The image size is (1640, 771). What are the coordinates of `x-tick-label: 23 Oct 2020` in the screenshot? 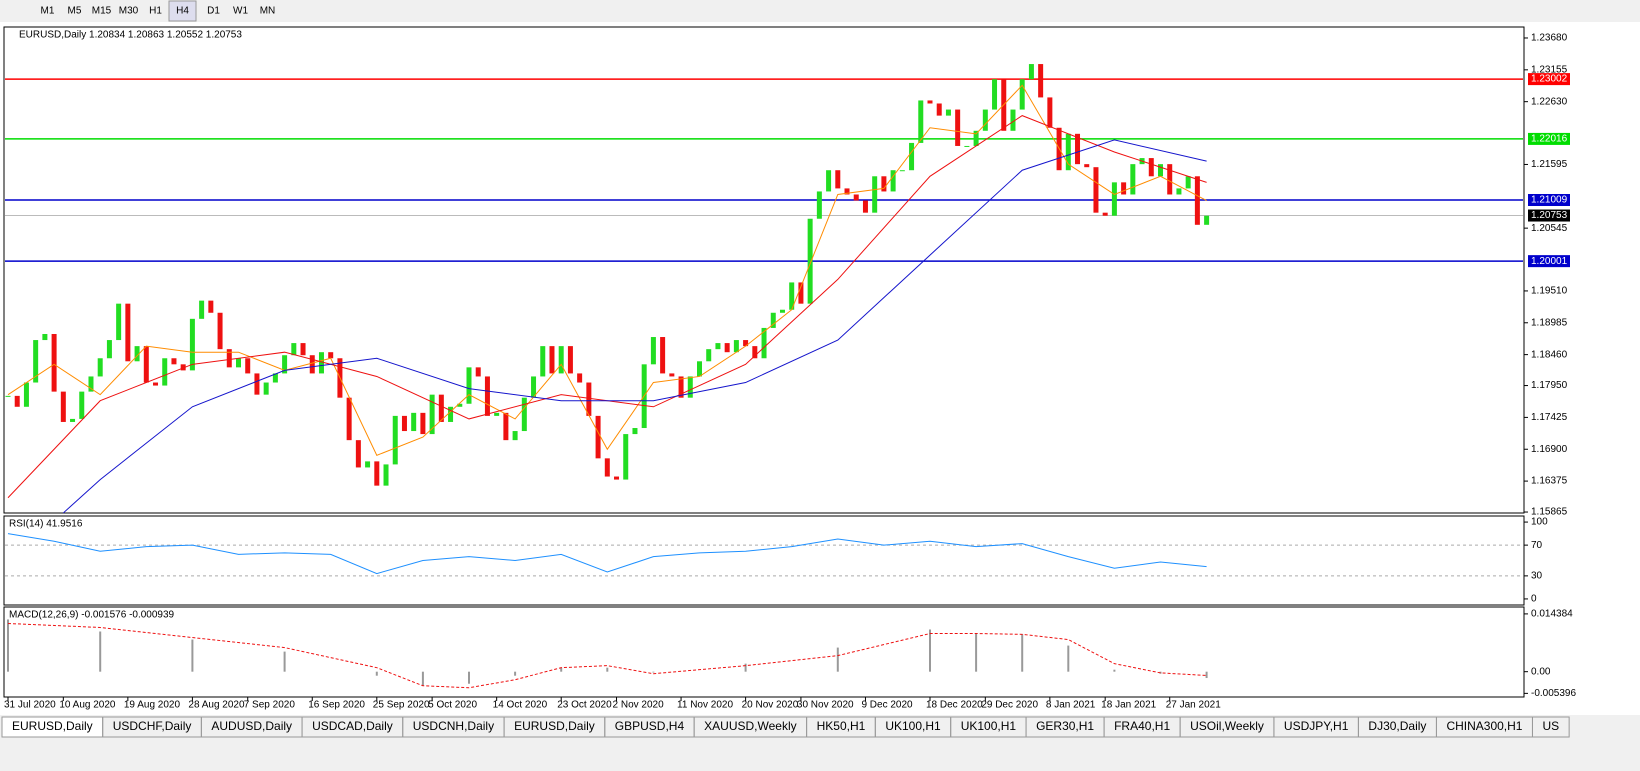 It's located at (584, 705).